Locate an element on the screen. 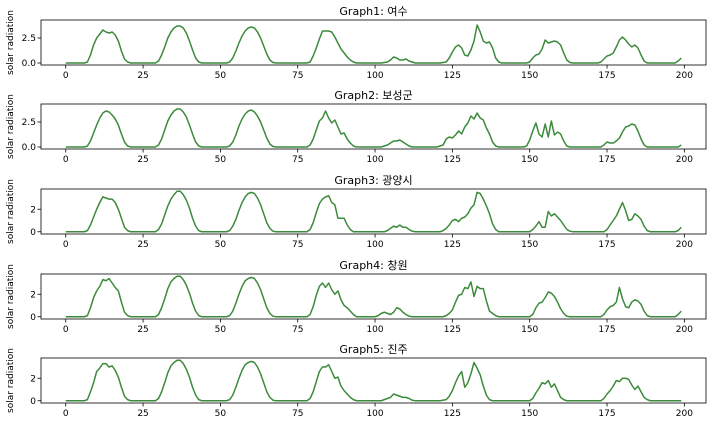 This screenshot has height=424, width=712. subplot-title: Graph5: 진주 is located at coordinates (373, 349).